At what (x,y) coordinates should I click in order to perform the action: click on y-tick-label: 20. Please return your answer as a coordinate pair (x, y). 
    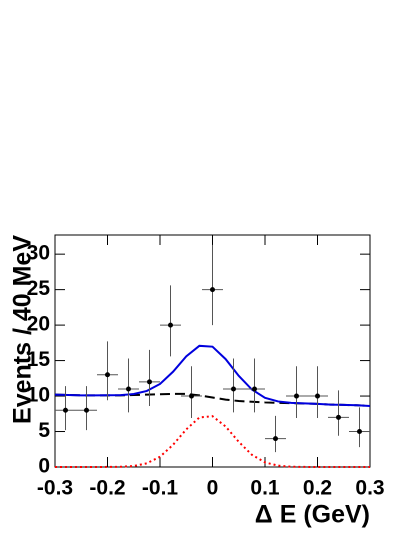
    Looking at the image, I should click on (38, 324).